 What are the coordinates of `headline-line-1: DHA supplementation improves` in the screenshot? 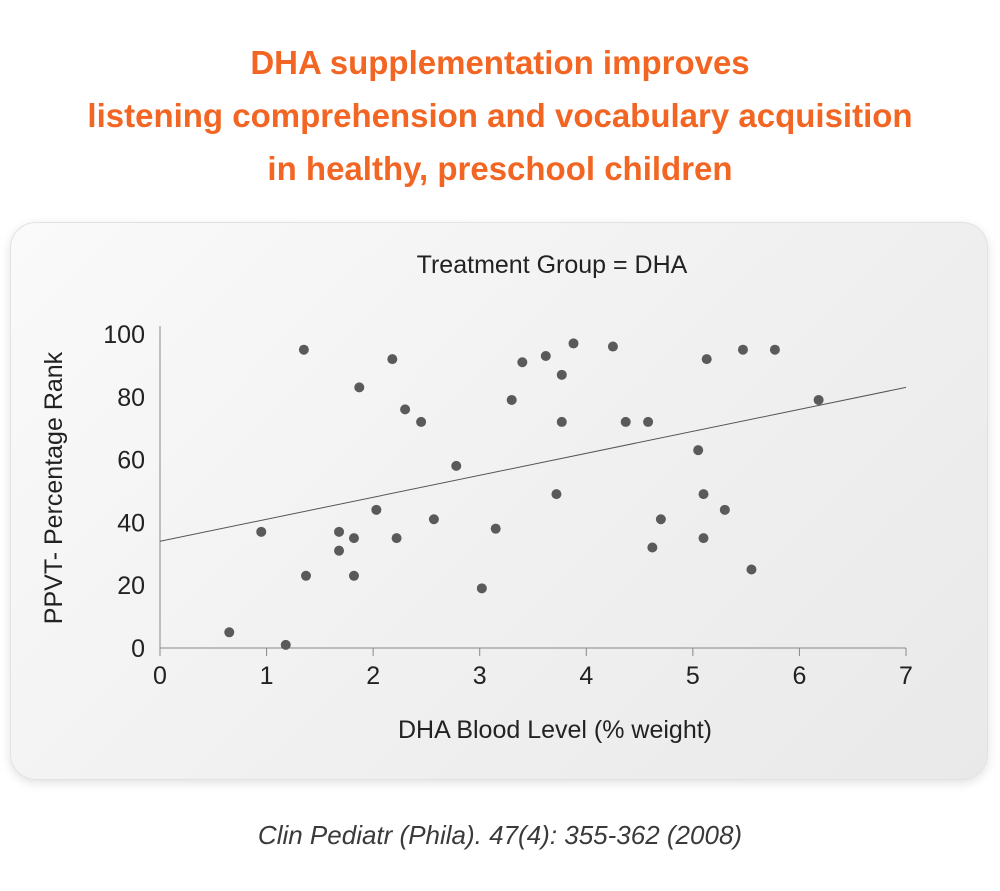 It's located at (500, 62).